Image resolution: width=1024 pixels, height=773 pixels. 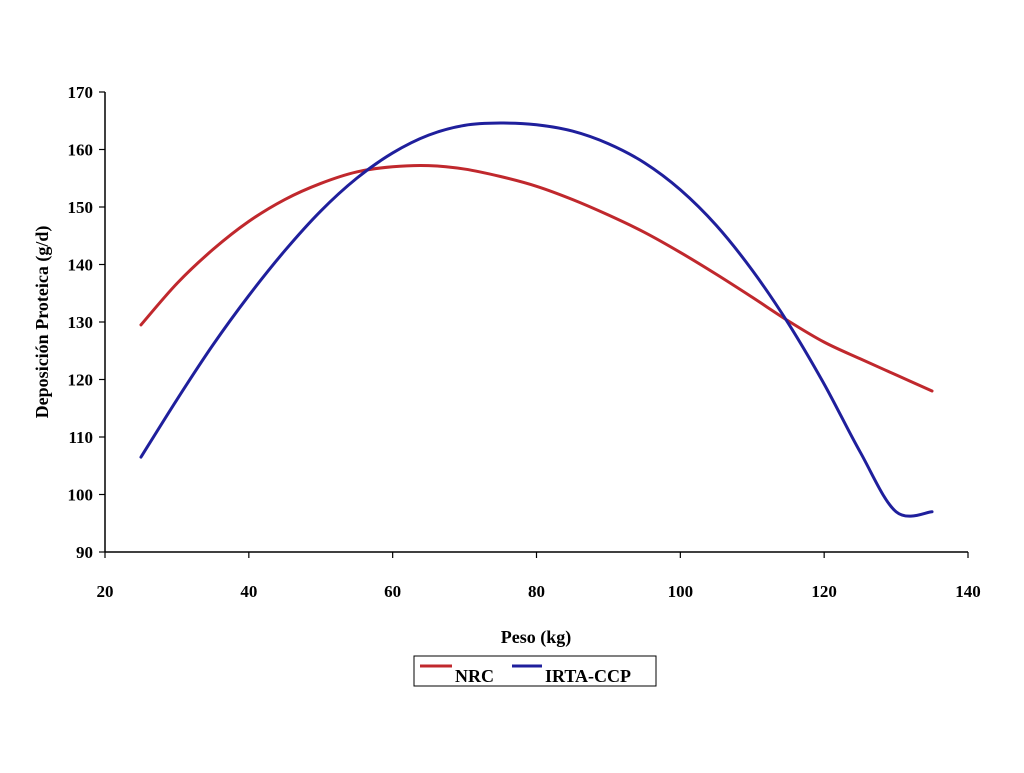 What do you see at coordinates (248, 591) in the screenshot?
I see `x-tick-label: 40` at bounding box center [248, 591].